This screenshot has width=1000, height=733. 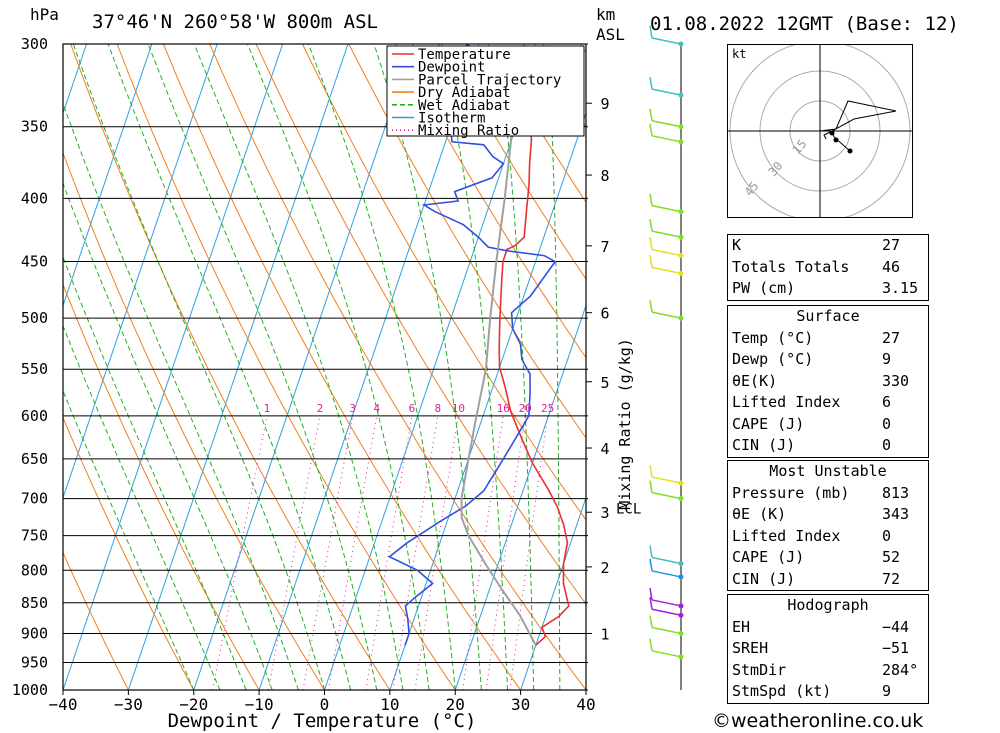 I want to click on legend-label: Dry Adiabat, so click(x=464, y=93).